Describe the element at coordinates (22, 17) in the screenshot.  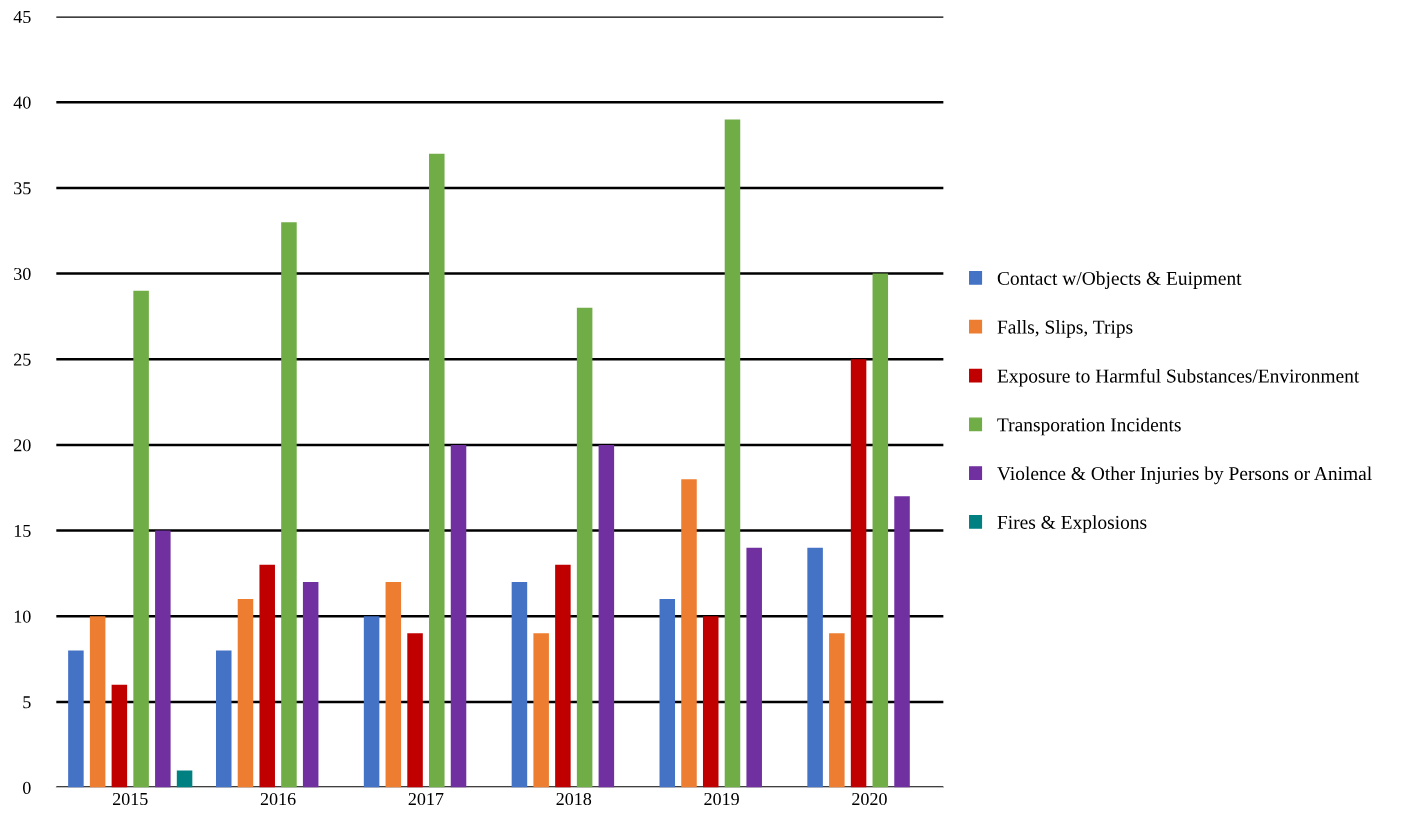
I see `y-tick-label: 45` at that location.